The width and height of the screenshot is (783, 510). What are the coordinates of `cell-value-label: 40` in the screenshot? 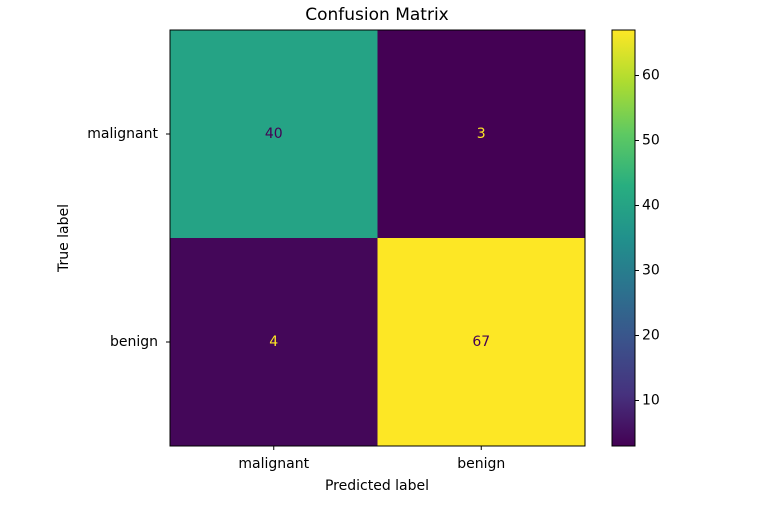 It's located at (274, 134).